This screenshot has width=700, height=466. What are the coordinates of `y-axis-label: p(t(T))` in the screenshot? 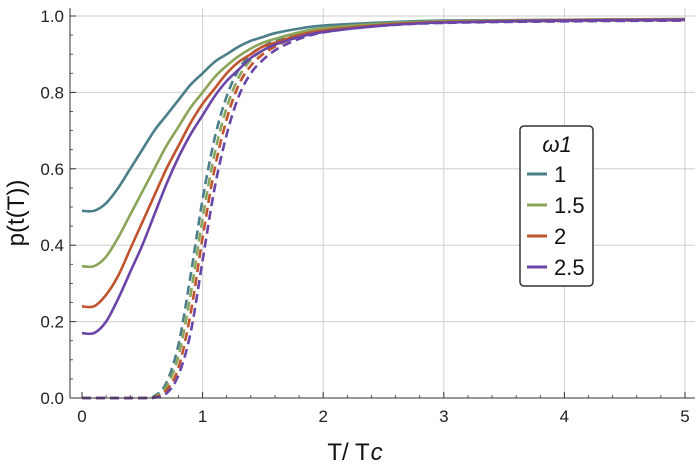 It's located at (16, 213).